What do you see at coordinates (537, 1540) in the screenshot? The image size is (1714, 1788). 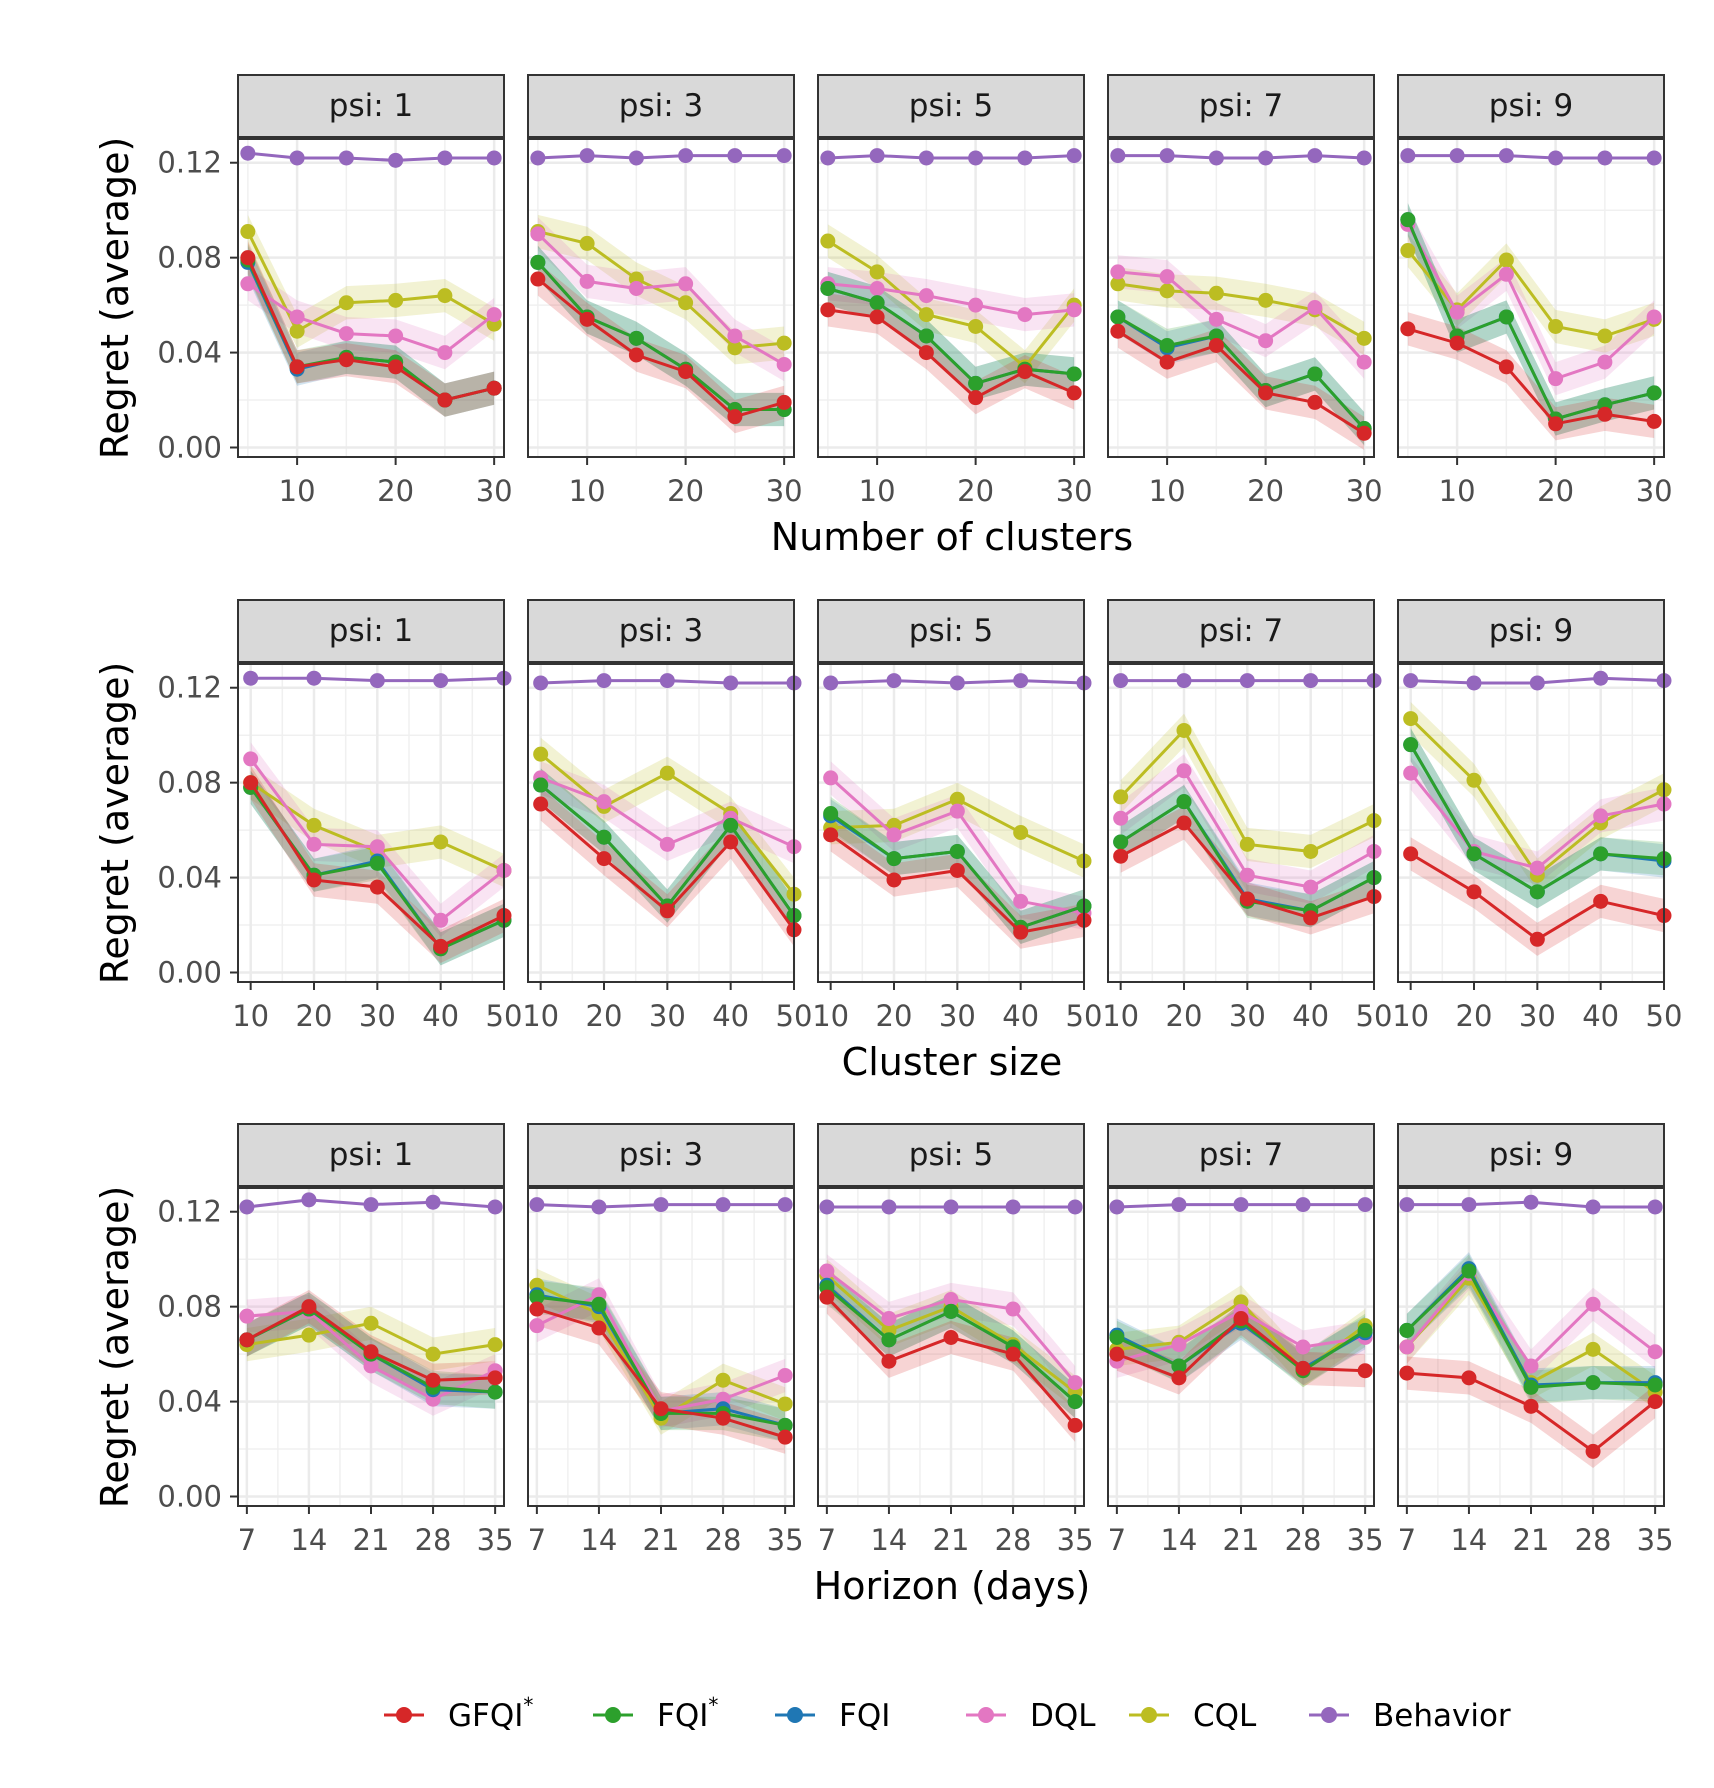 I see `x-tick-label: 7` at bounding box center [537, 1540].